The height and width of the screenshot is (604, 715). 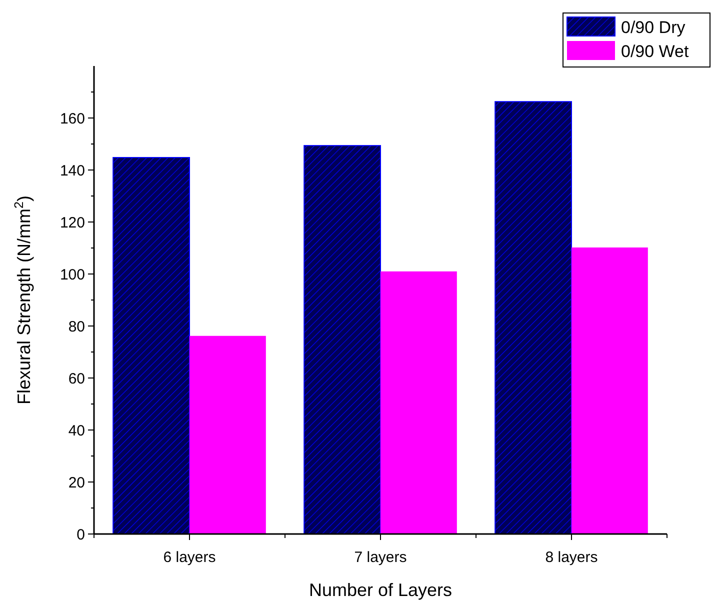 I want to click on y-tick-label: 40, so click(x=76, y=431).